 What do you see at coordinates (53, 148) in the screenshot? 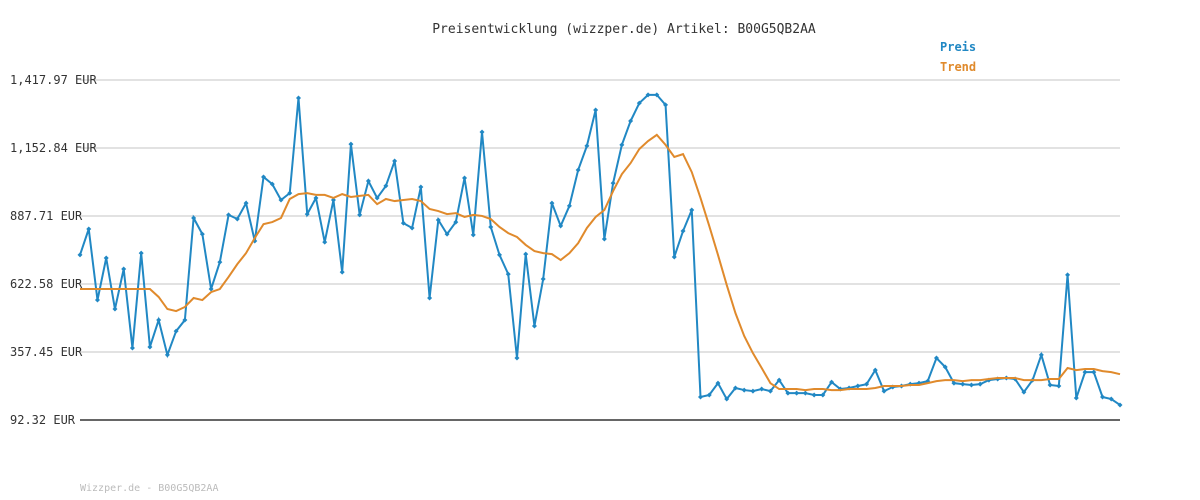
I see `y-tick-label: 1,152.84 EUR` at bounding box center [53, 148].